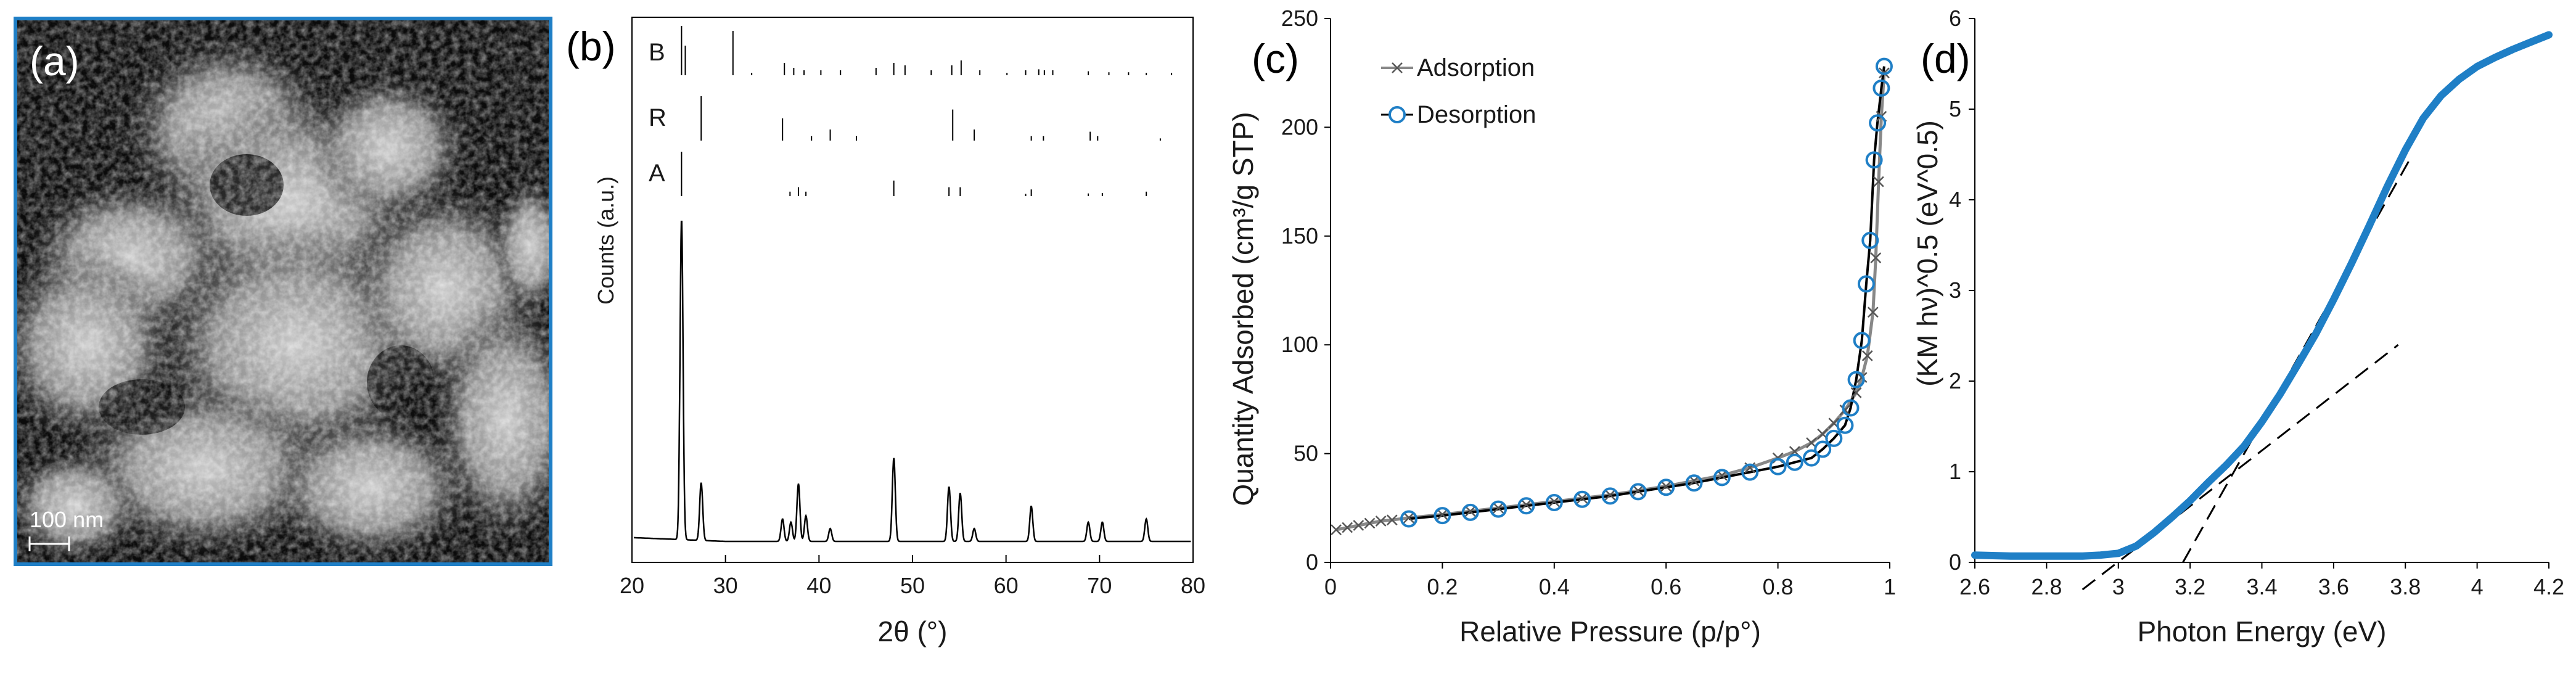 Image resolution: width=2576 pixels, height=674 pixels. Describe the element at coordinates (1955, 471) in the screenshot. I see `y-tick-label: 1` at that location.